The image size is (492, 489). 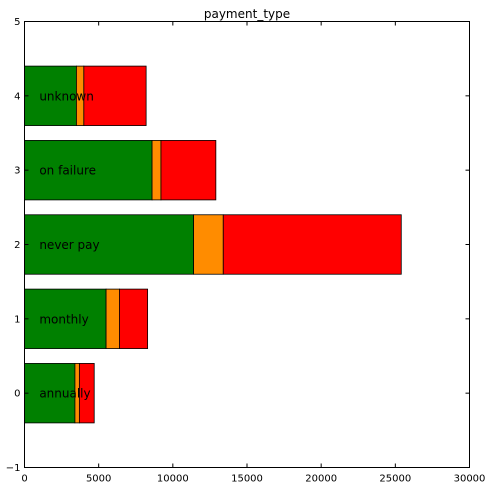 What do you see at coordinates (470, 479) in the screenshot?
I see `x-tick-label: 30000` at bounding box center [470, 479].